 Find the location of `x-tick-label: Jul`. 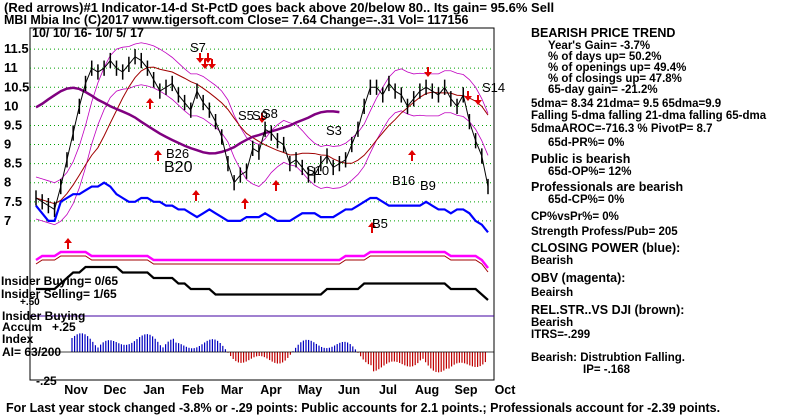

x-tick-label: Jul is located at coordinates (388, 390).